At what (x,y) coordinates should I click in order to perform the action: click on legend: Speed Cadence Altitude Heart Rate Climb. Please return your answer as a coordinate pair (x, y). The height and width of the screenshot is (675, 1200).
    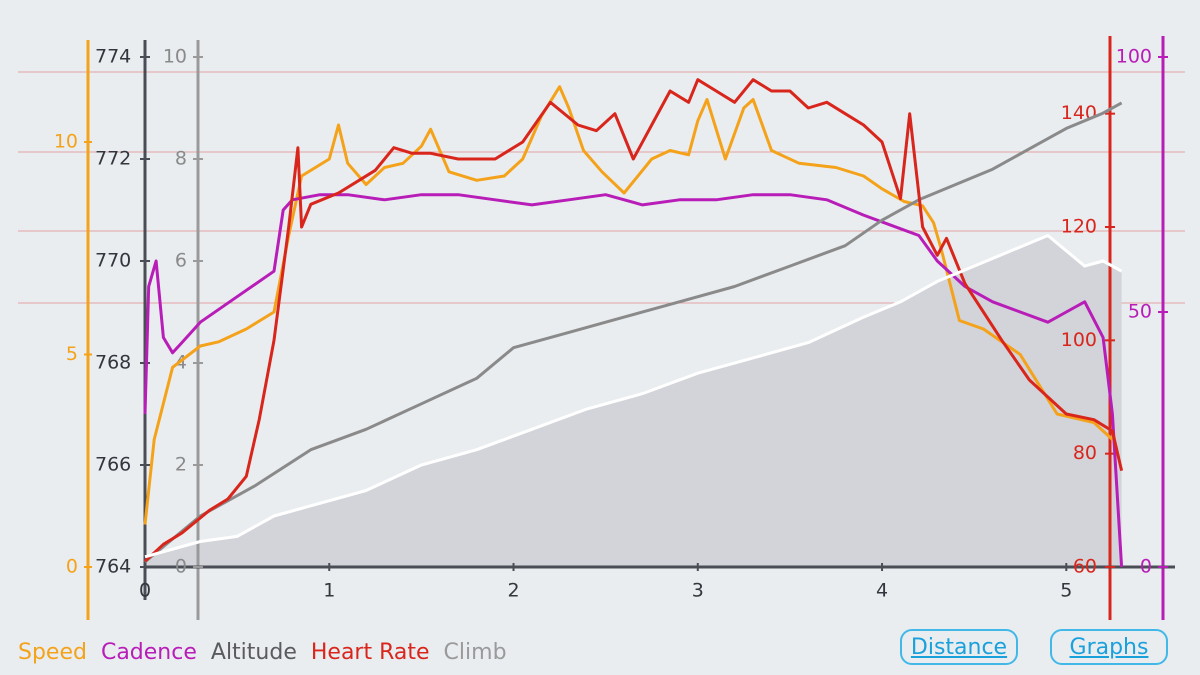
    Looking at the image, I should click on (269, 652).